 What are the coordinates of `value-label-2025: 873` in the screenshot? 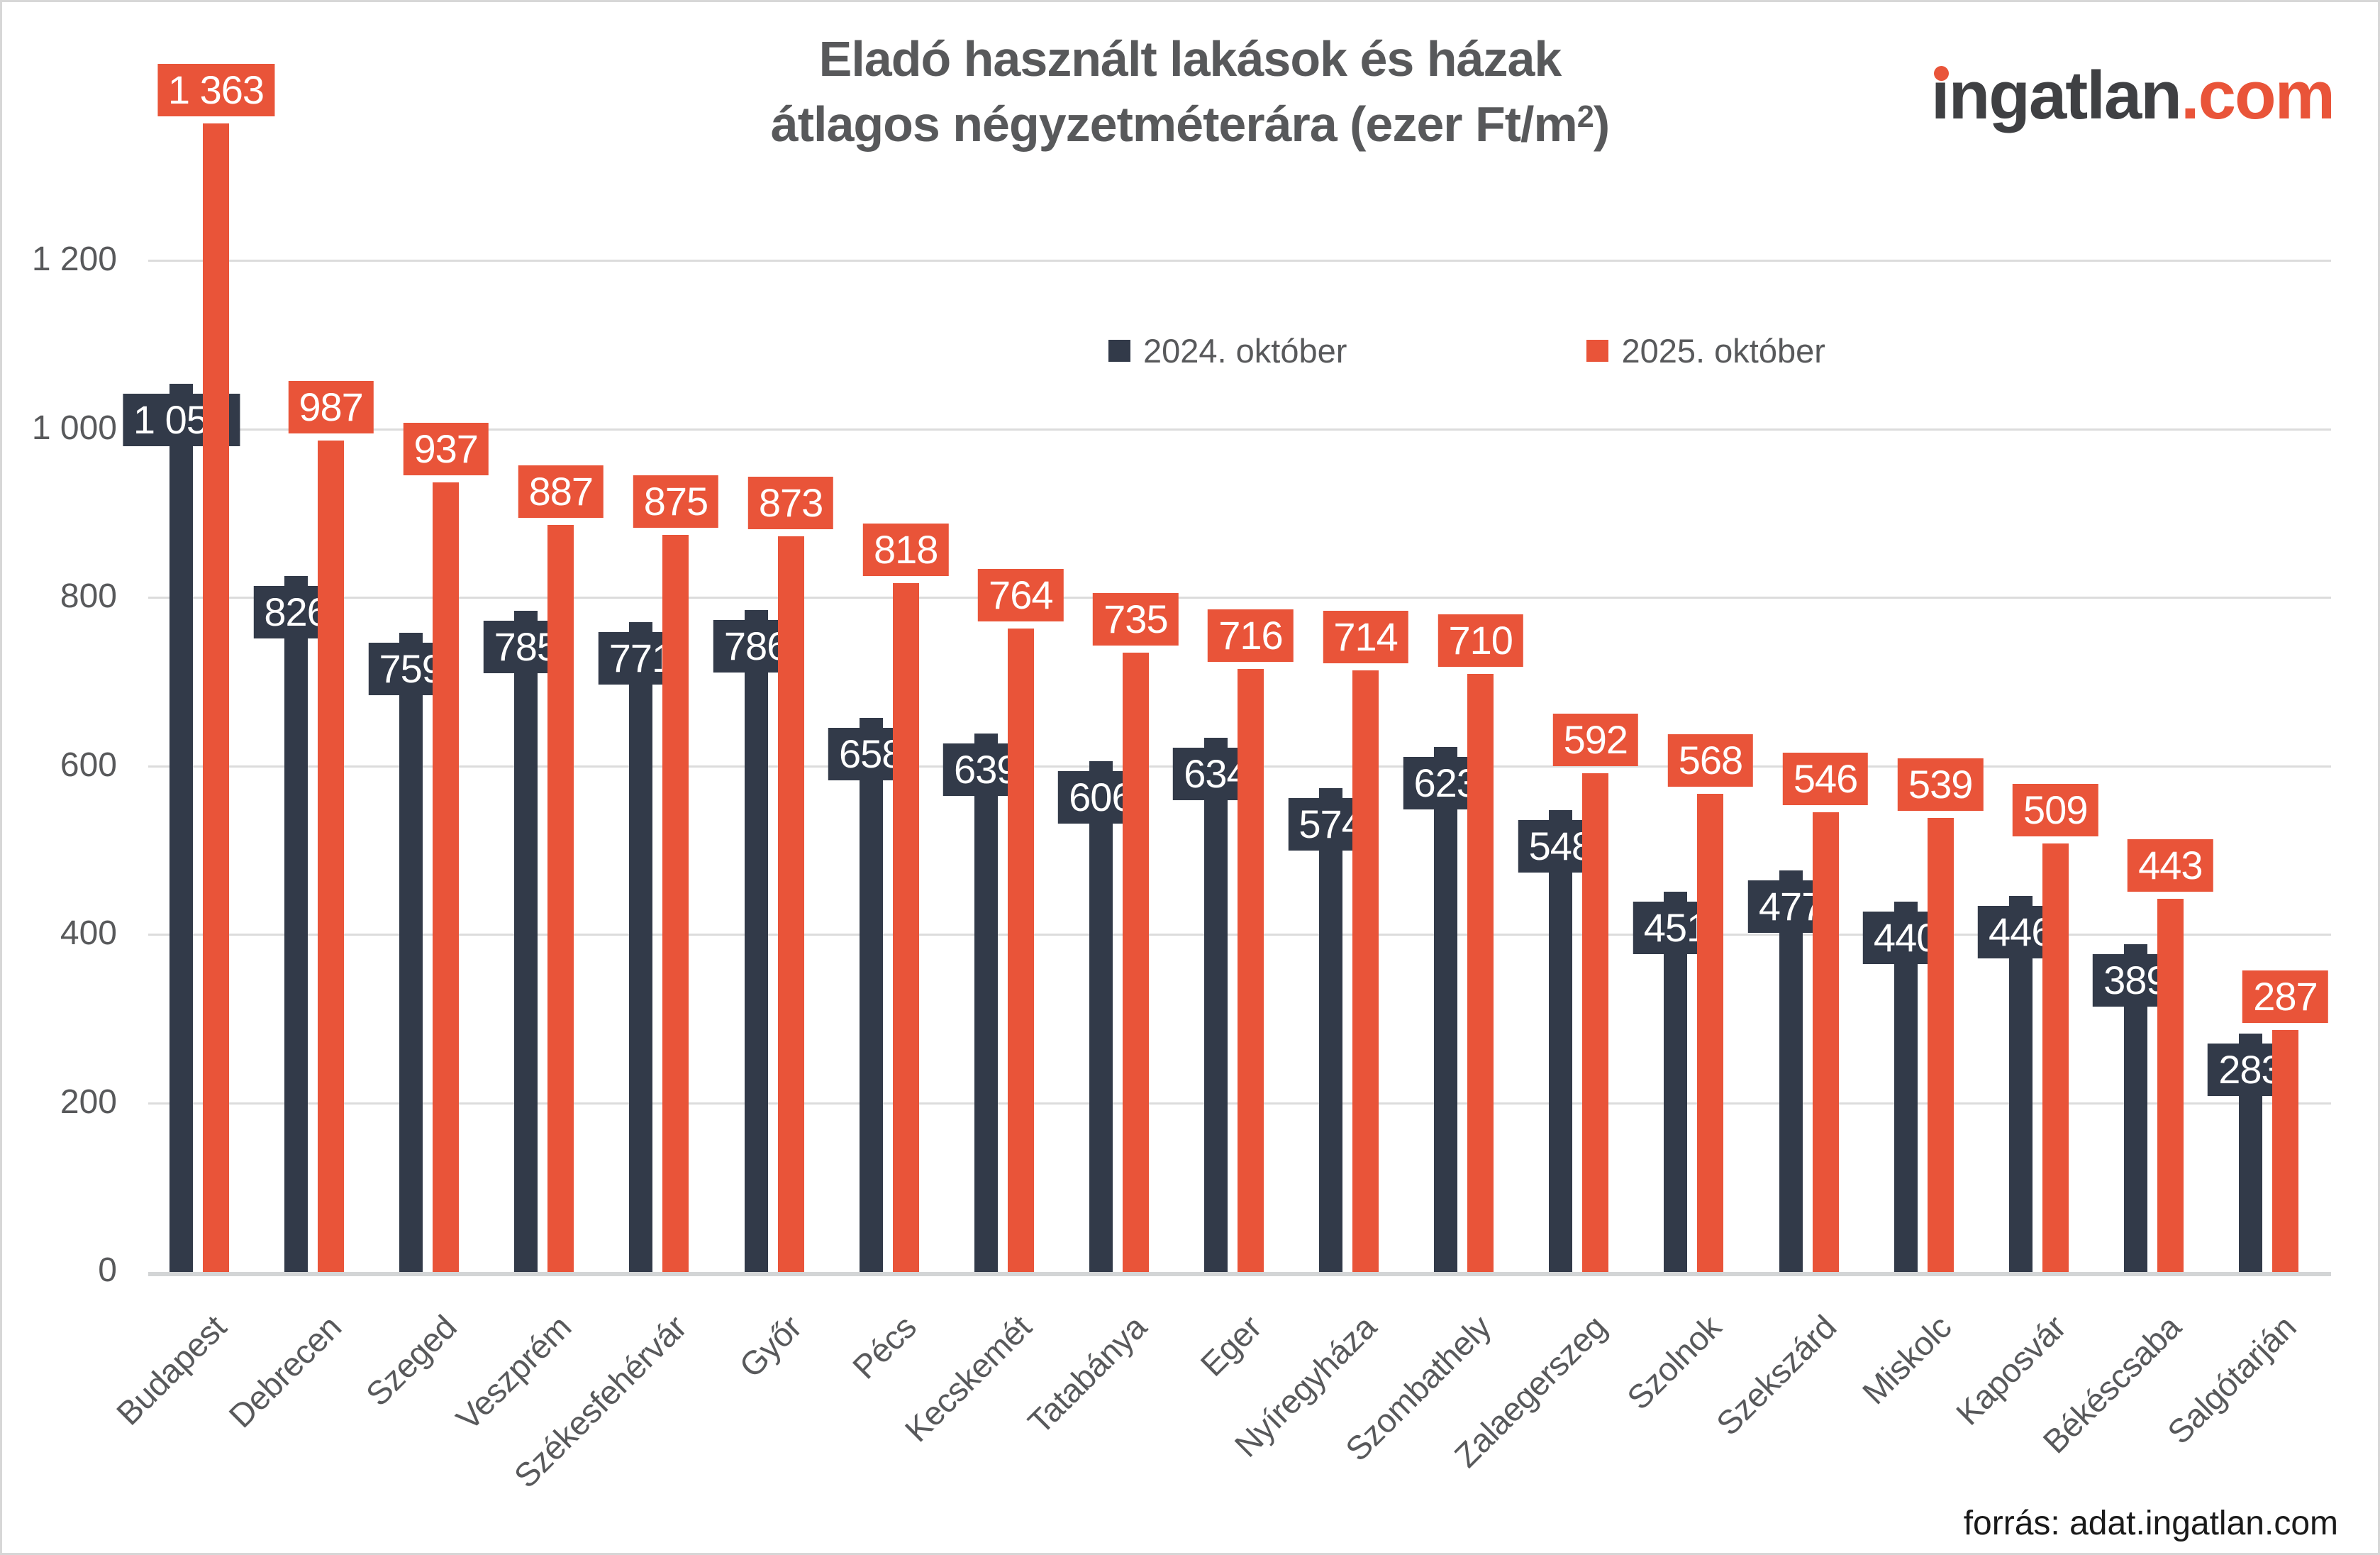 It's located at (790, 503).